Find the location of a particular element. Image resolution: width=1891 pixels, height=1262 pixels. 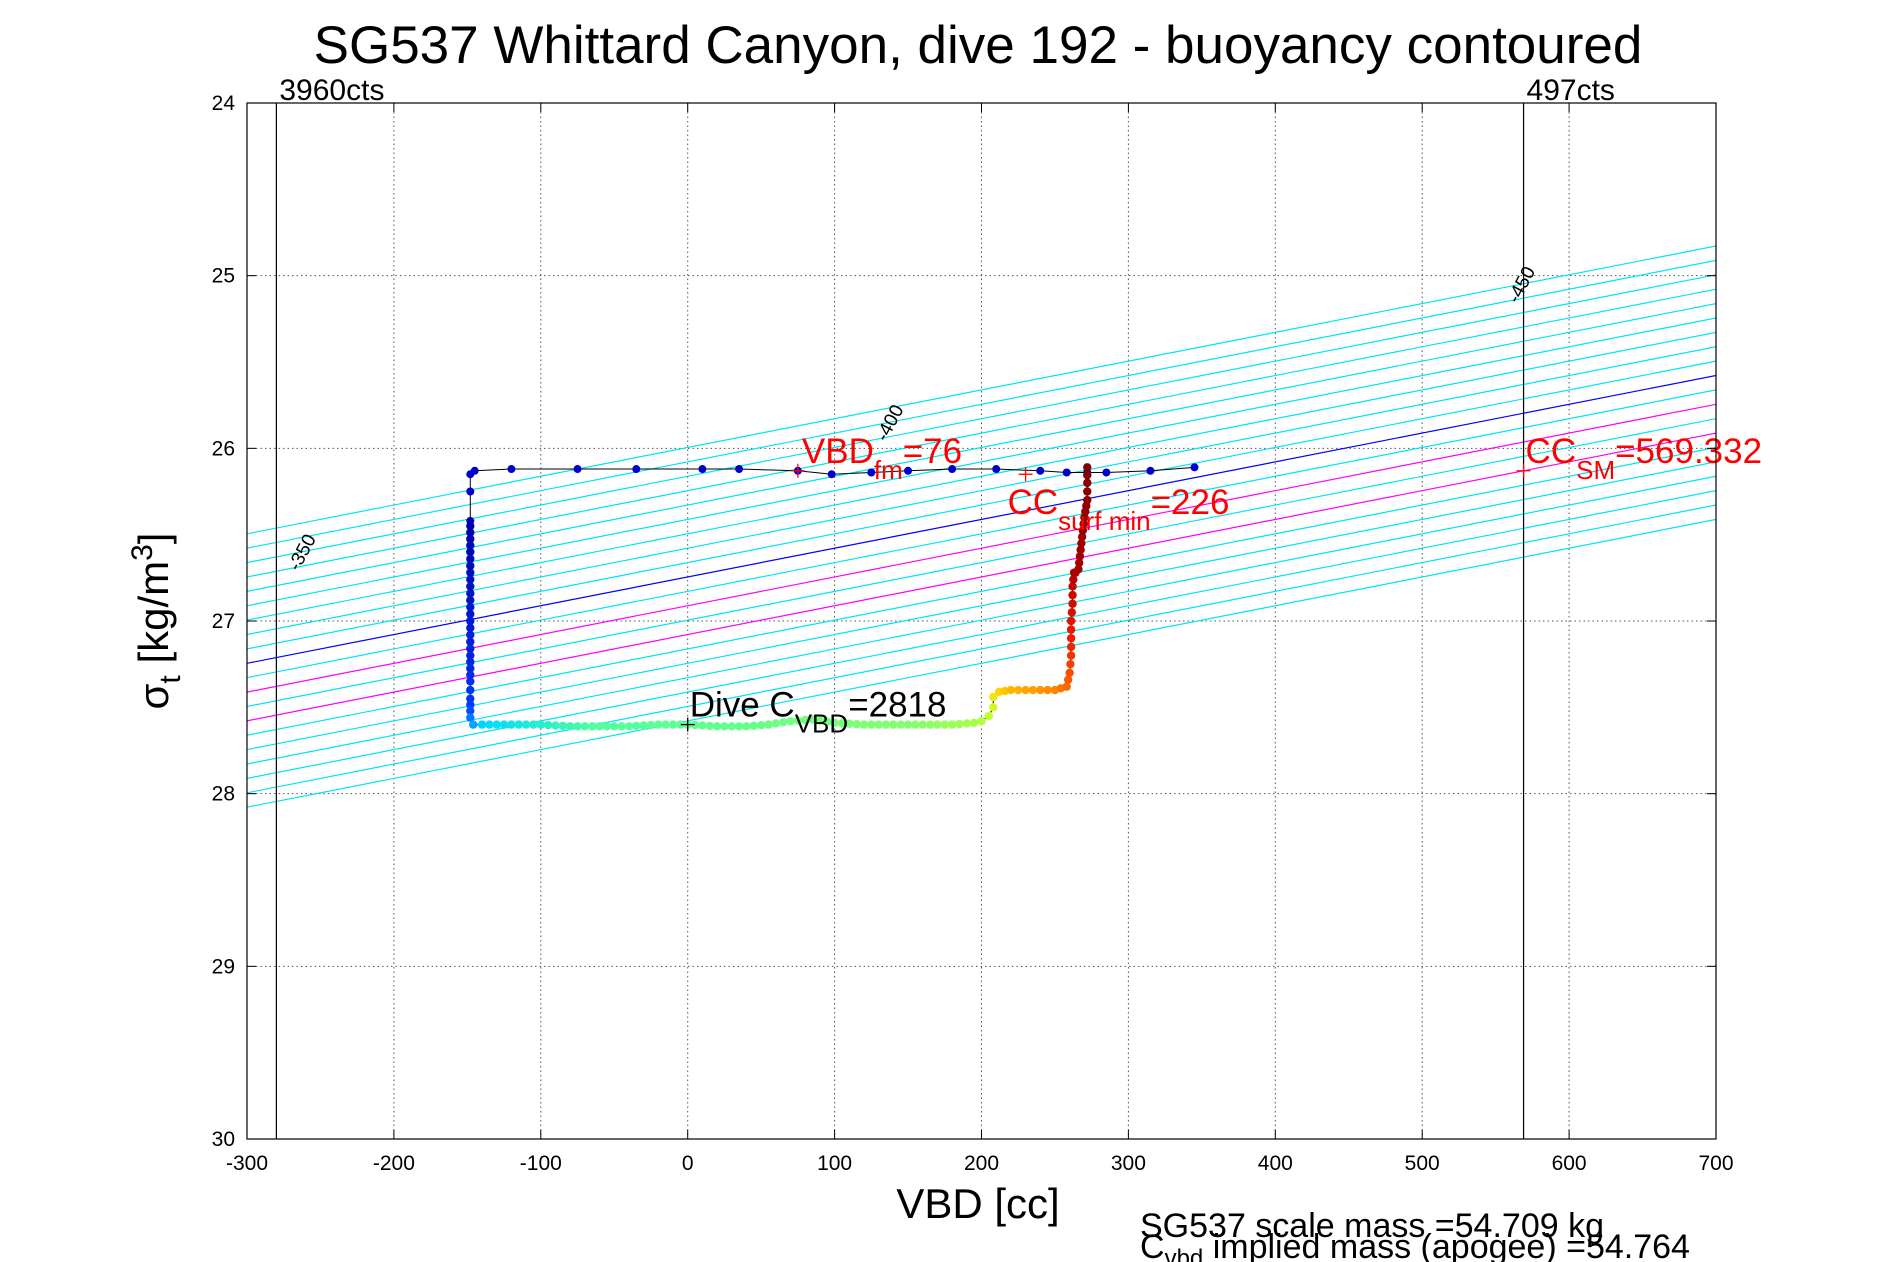

footer-implied-mass-rest: implied mass (apogee) =54.764 is located at coordinates (1446, 1245).